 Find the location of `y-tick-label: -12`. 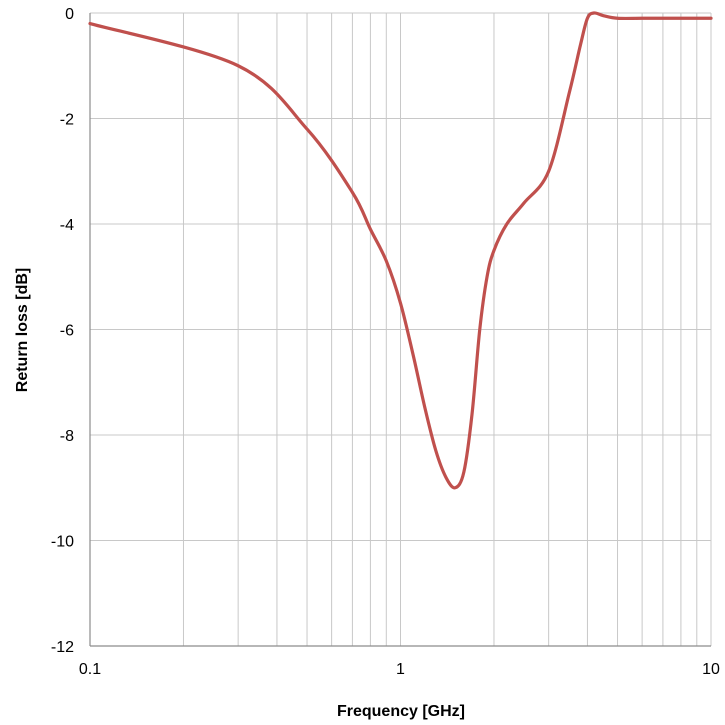

y-tick-label: -12 is located at coordinates (62, 647).